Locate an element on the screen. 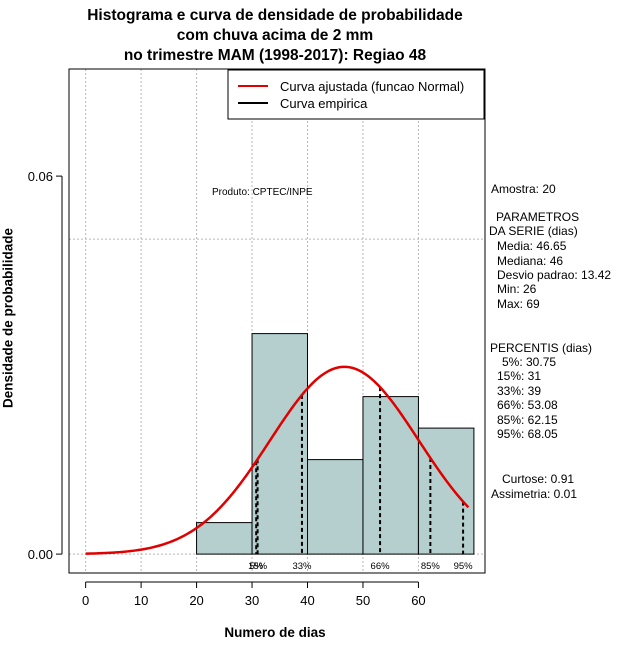  legend-label-1: Curva ajustada (funcao Normal) is located at coordinates (372, 86).